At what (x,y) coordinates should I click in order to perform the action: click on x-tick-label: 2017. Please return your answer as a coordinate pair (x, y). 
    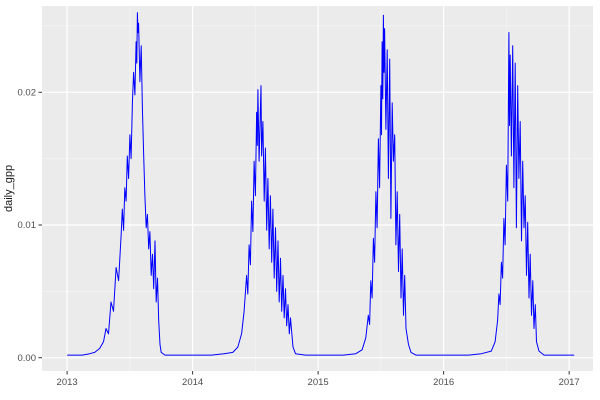
    Looking at the image, I should click on (569, 382).